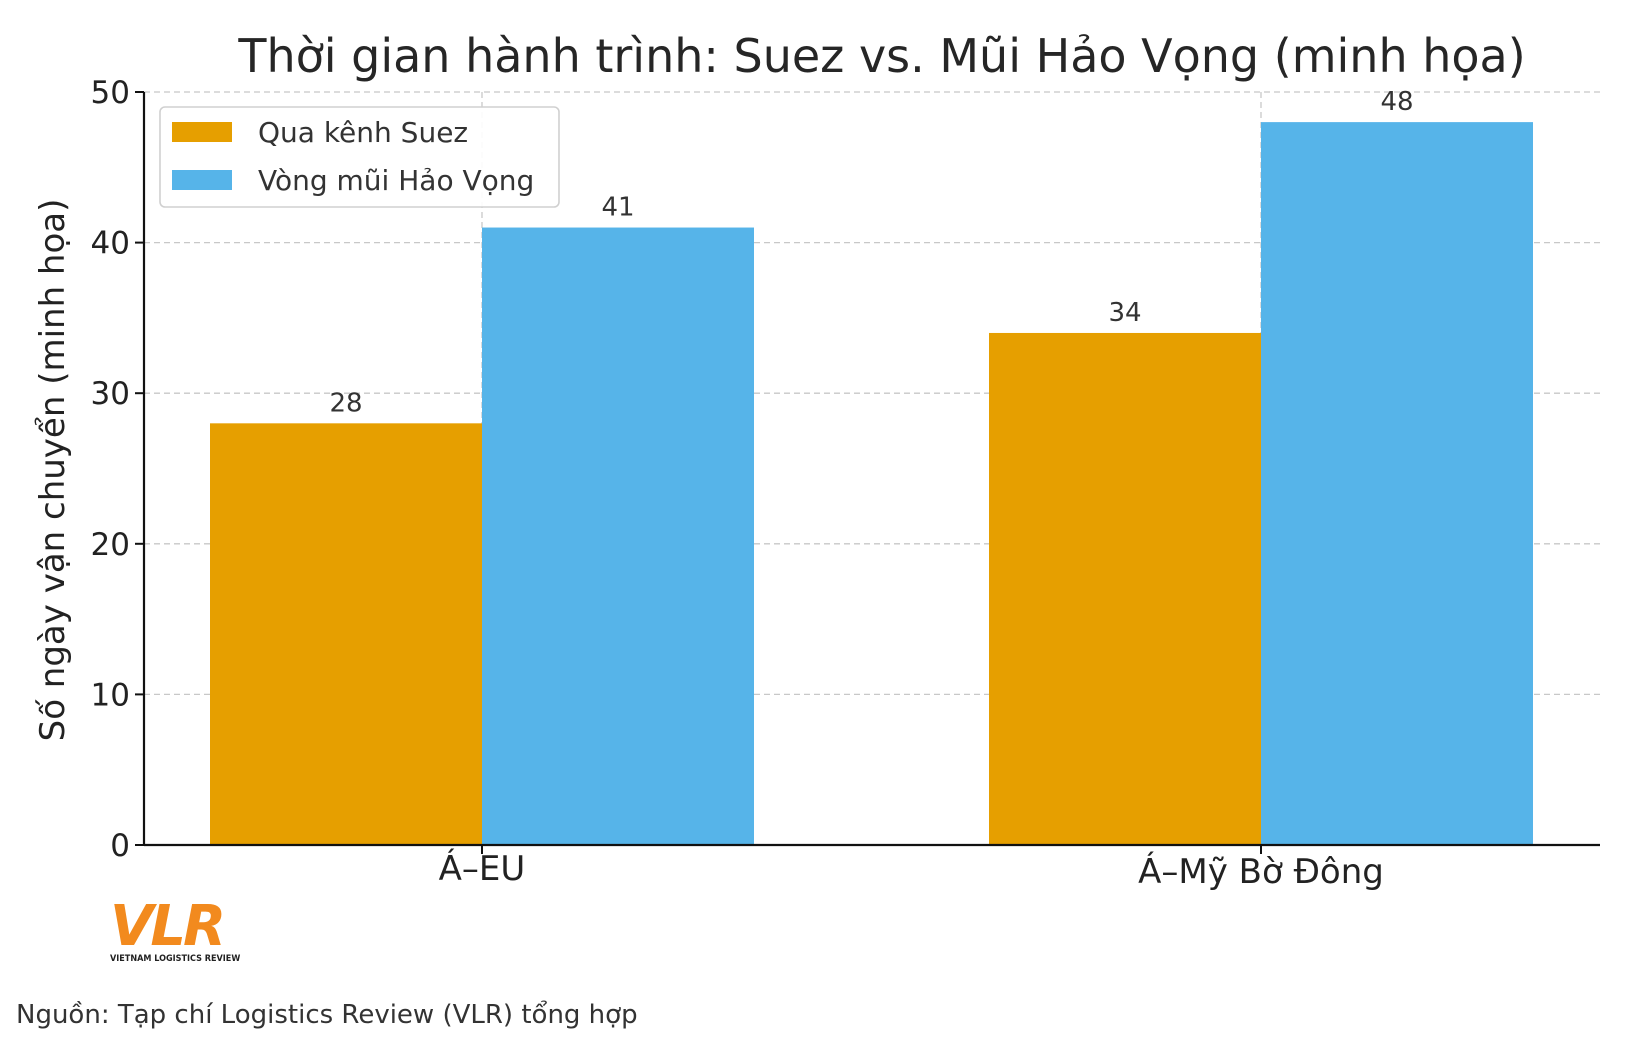 The height and width of the screenshot is (1056, 1628). Describe the element at coordinates (1124, 313) in the screenshot. I see `data-label: 34` at that location.